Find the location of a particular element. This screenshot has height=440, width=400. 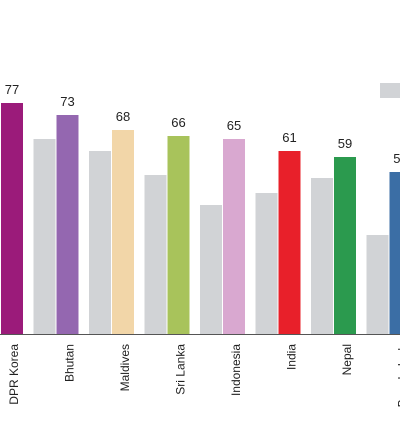

data-label-3: 66 is located at coordinates (178, 122).